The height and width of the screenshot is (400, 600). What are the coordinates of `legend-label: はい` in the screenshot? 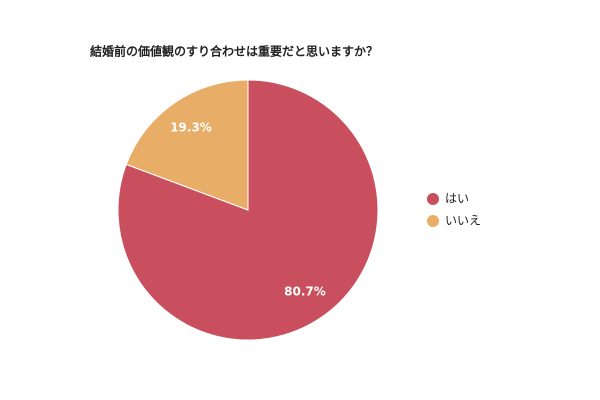 It's located at (457, 199).